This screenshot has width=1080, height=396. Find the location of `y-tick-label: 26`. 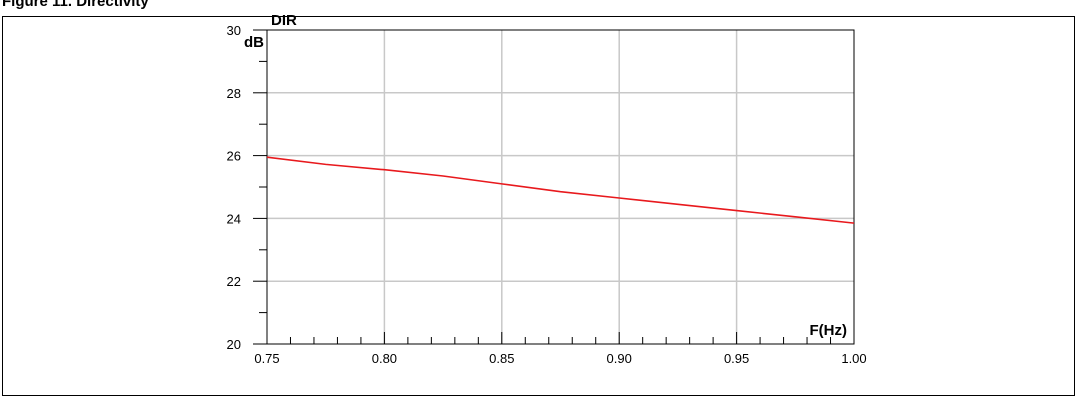

y-tick-label: 26 is located at coordinates (234, 156).